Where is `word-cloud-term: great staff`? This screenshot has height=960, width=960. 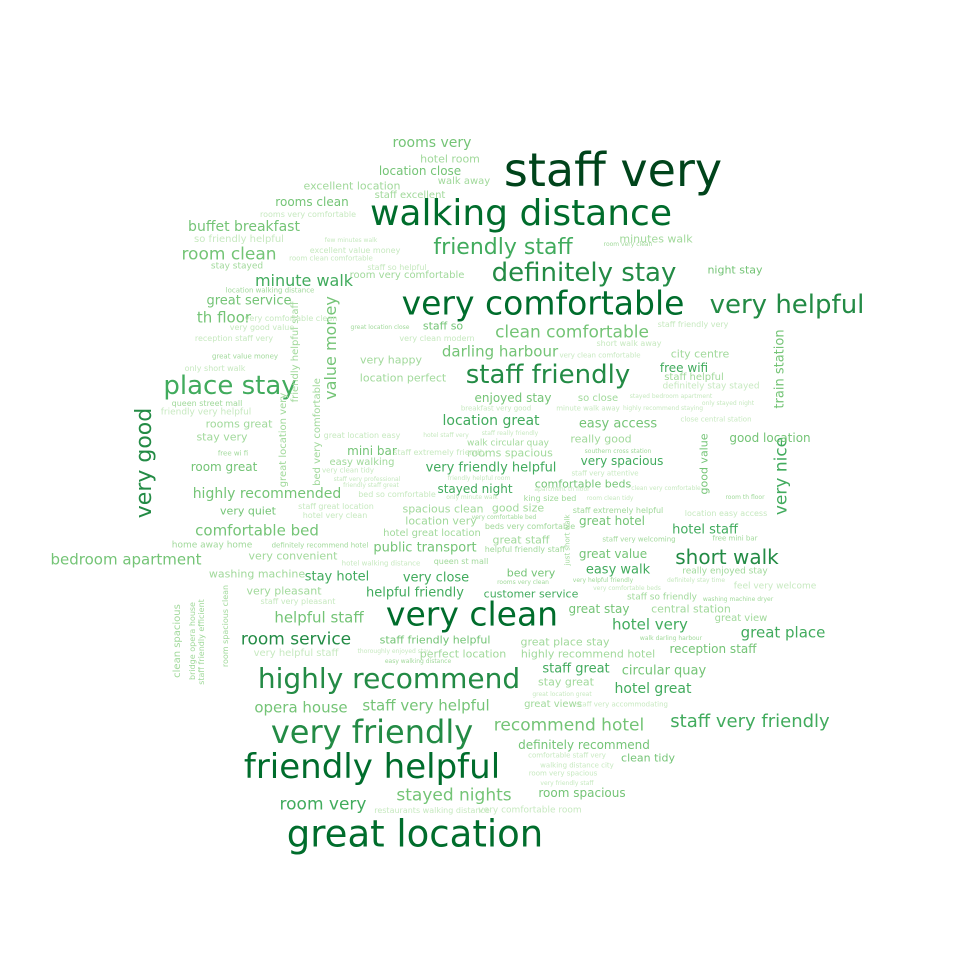
word-cloud-term: great staff is located at coordinates (521, 540).